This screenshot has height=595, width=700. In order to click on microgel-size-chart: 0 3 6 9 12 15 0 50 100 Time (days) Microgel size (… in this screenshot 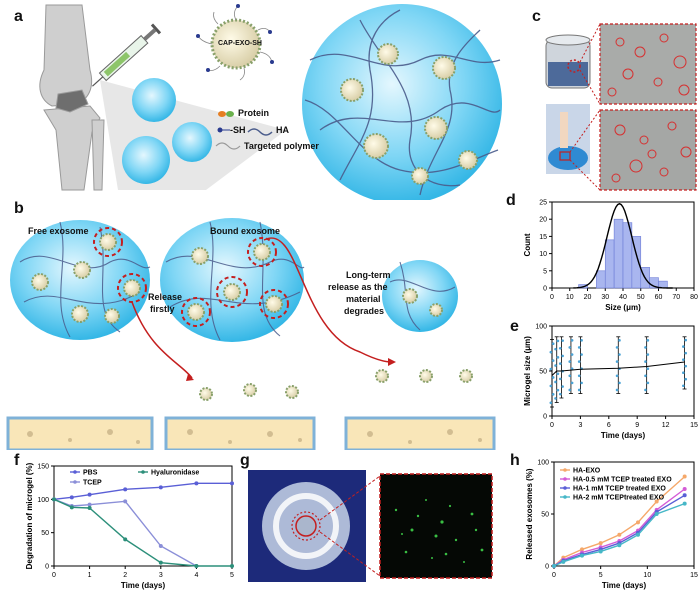, I will do `click(610, 382)`.